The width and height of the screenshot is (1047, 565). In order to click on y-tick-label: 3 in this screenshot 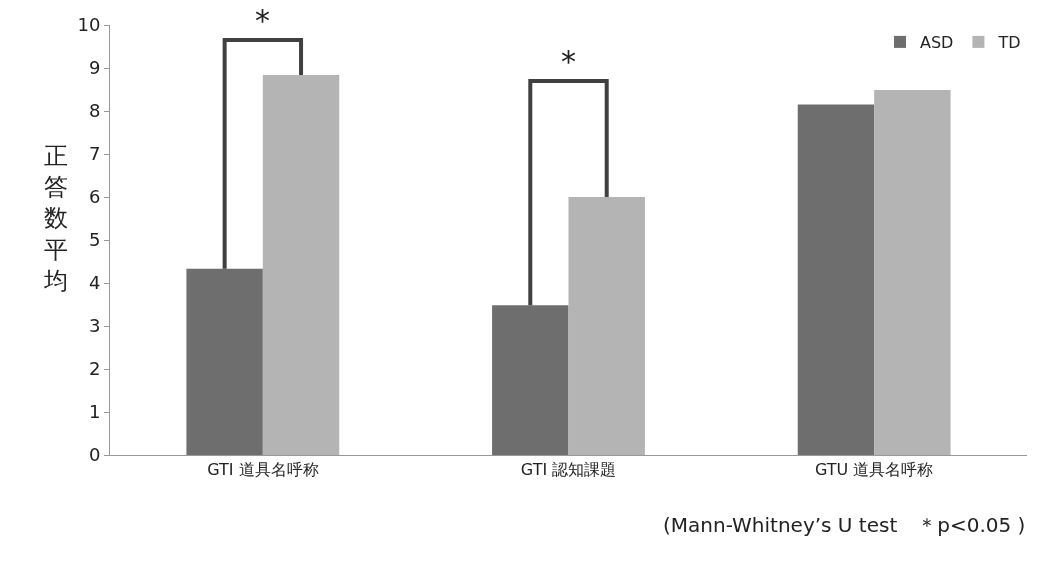, I will do `click(94, 326)`.